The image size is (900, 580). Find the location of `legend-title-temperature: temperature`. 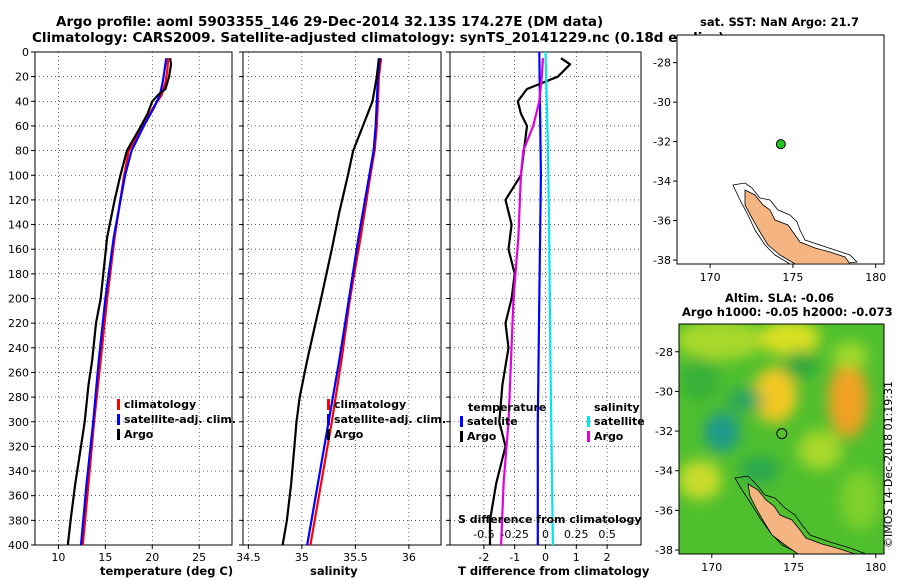

legend-title-temperature: temperature is located at coordinates (507, 407).